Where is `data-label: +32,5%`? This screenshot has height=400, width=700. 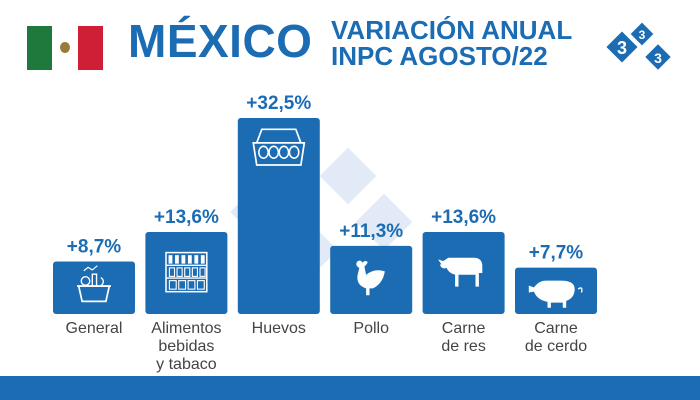
data-label: +32,5% is located at coordinates (278, 103).